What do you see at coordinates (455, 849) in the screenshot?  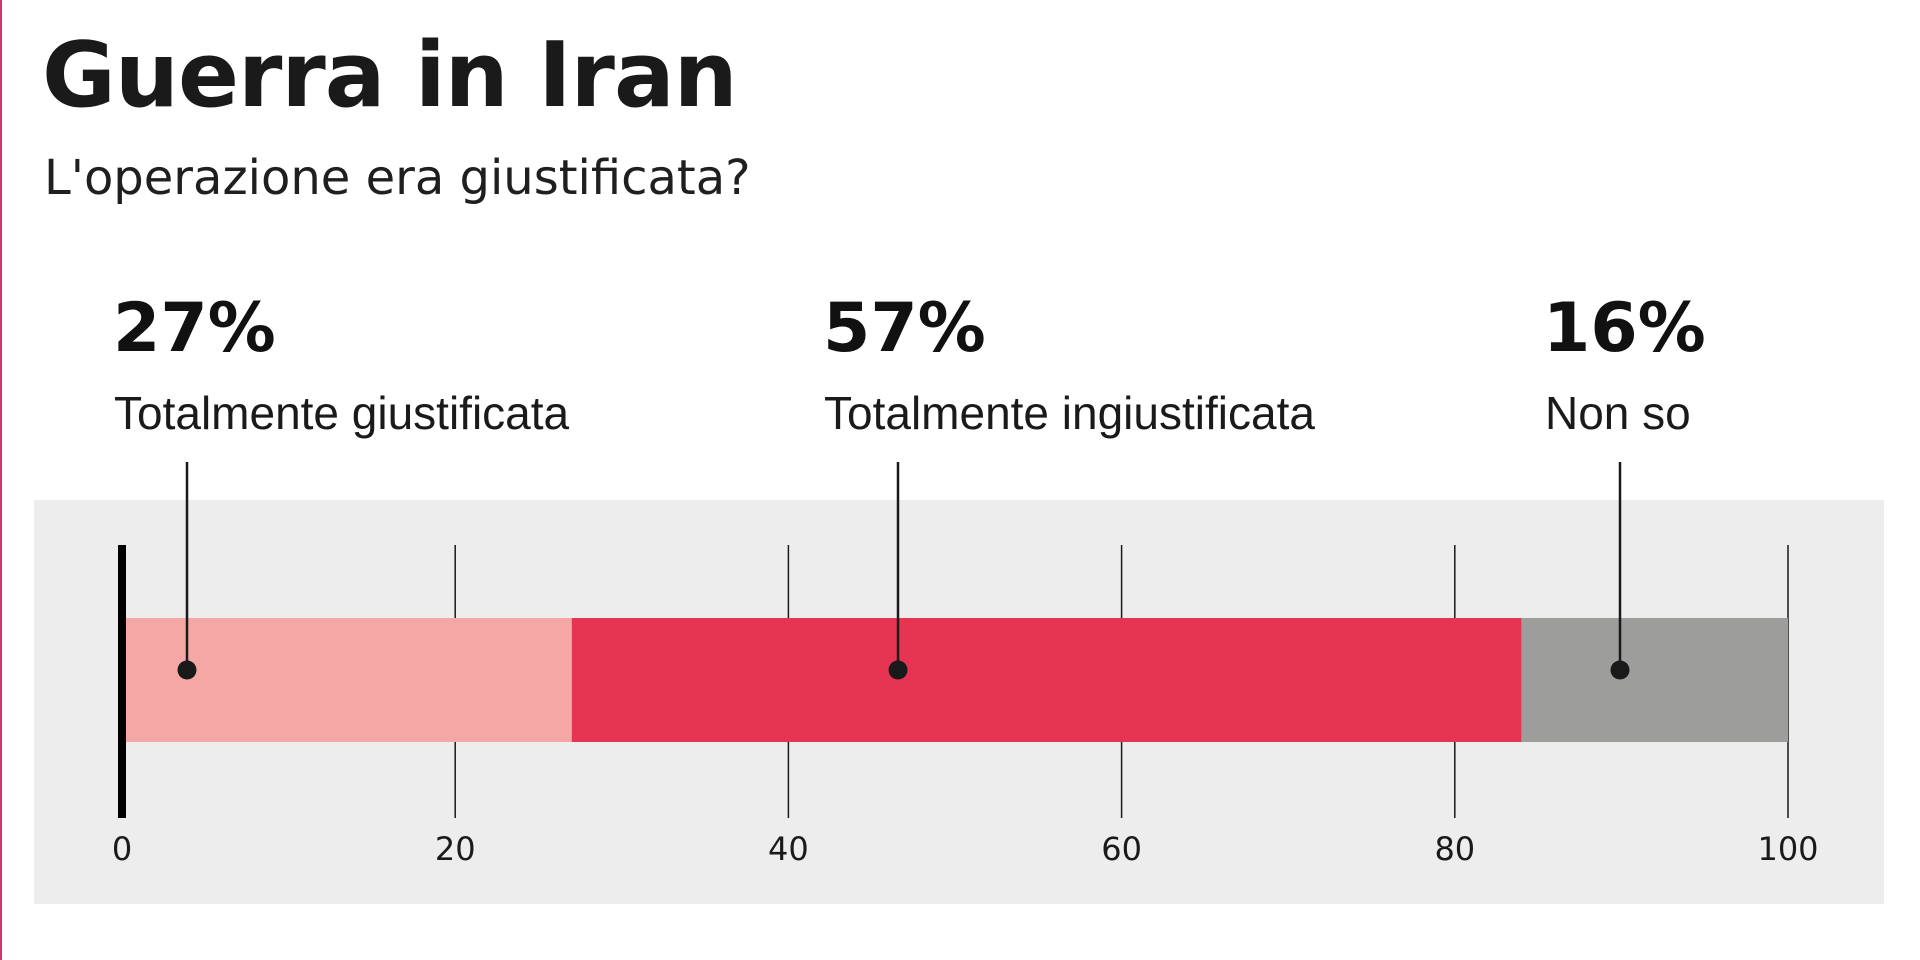 I see `tick-label-20: 20` at bounding box center [455, 849].